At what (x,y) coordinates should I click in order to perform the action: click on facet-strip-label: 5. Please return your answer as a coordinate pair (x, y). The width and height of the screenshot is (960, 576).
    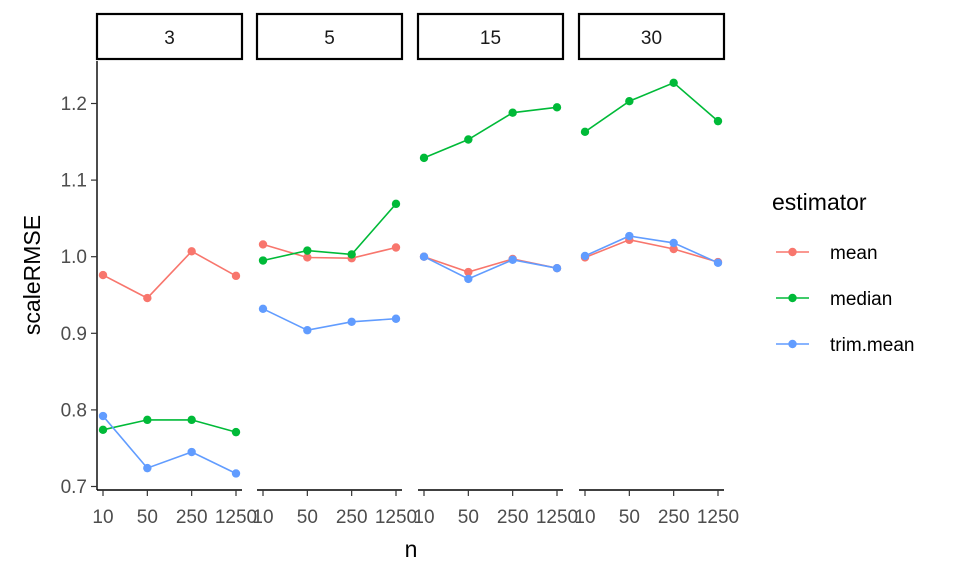
    Looking at the image, I should click on (329, 38).